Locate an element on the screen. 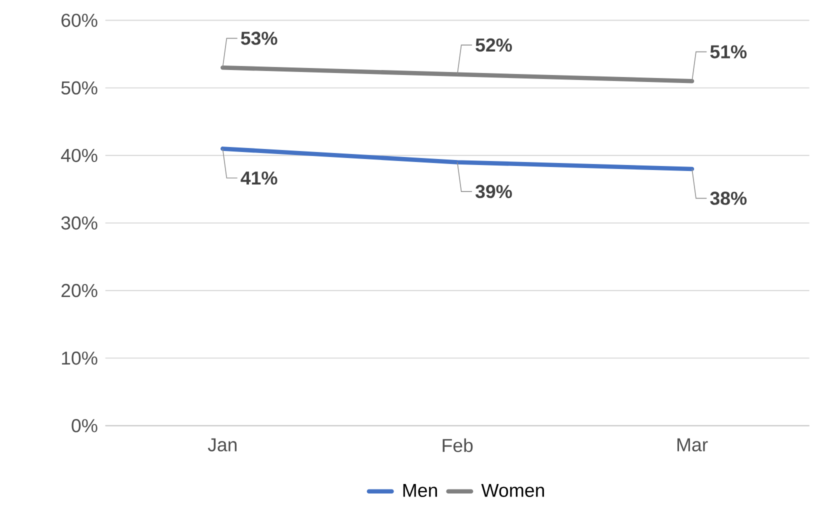 The width and height of the screenshot is (813, 515). legend-label: Women is located at coordinates (512, 490).